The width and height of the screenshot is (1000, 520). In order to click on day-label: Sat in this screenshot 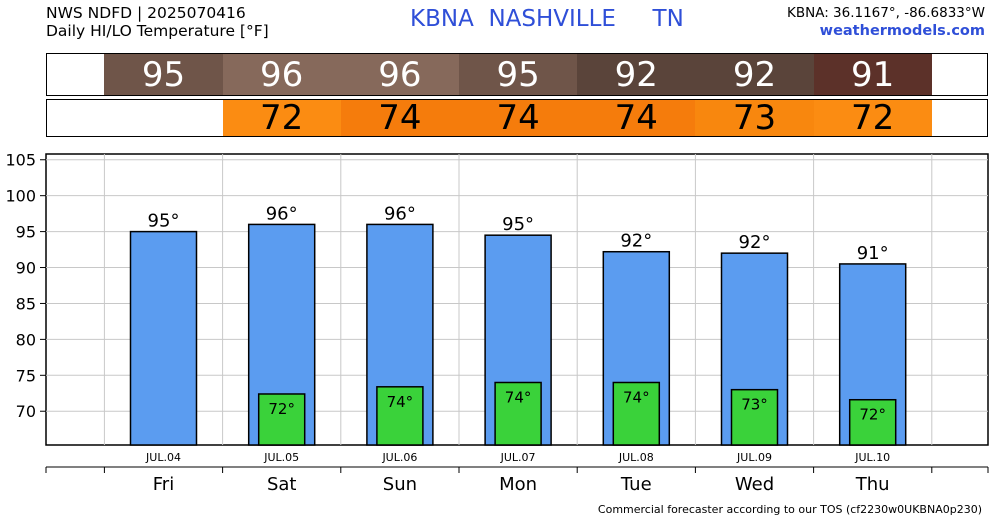, I will do `click(282, 484)`.